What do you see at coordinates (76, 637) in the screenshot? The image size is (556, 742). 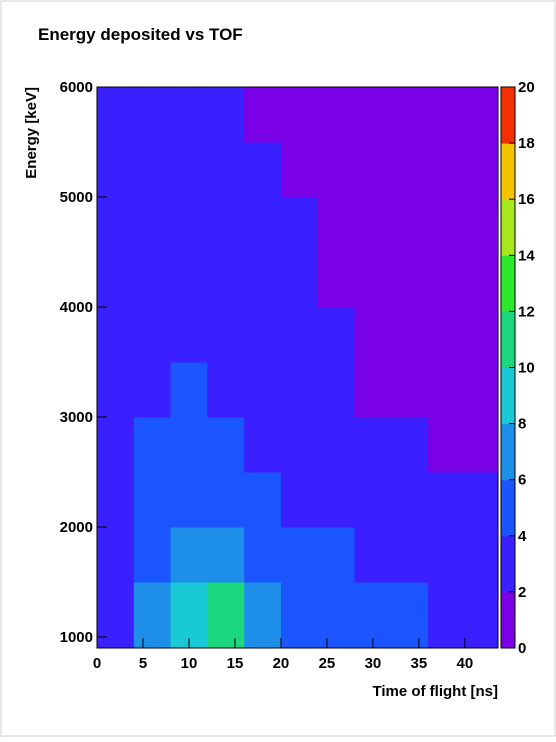 I see `y-tick-label: 1000` at bounding box center [76, 637].